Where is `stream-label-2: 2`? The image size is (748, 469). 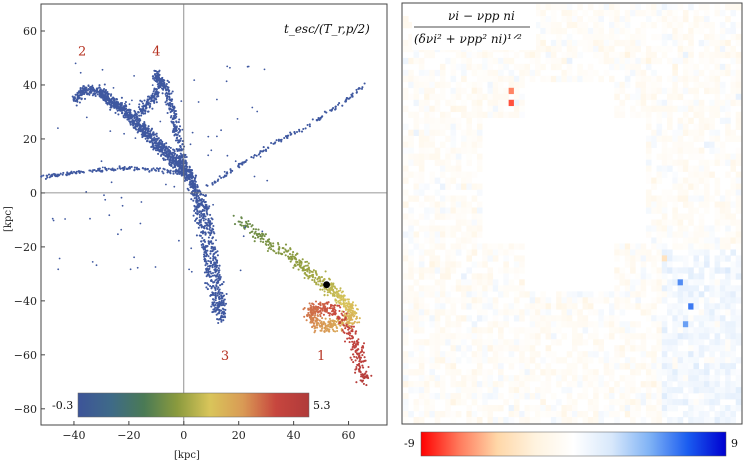 stream-label-2: 2 is located at coordinates (82, 51).